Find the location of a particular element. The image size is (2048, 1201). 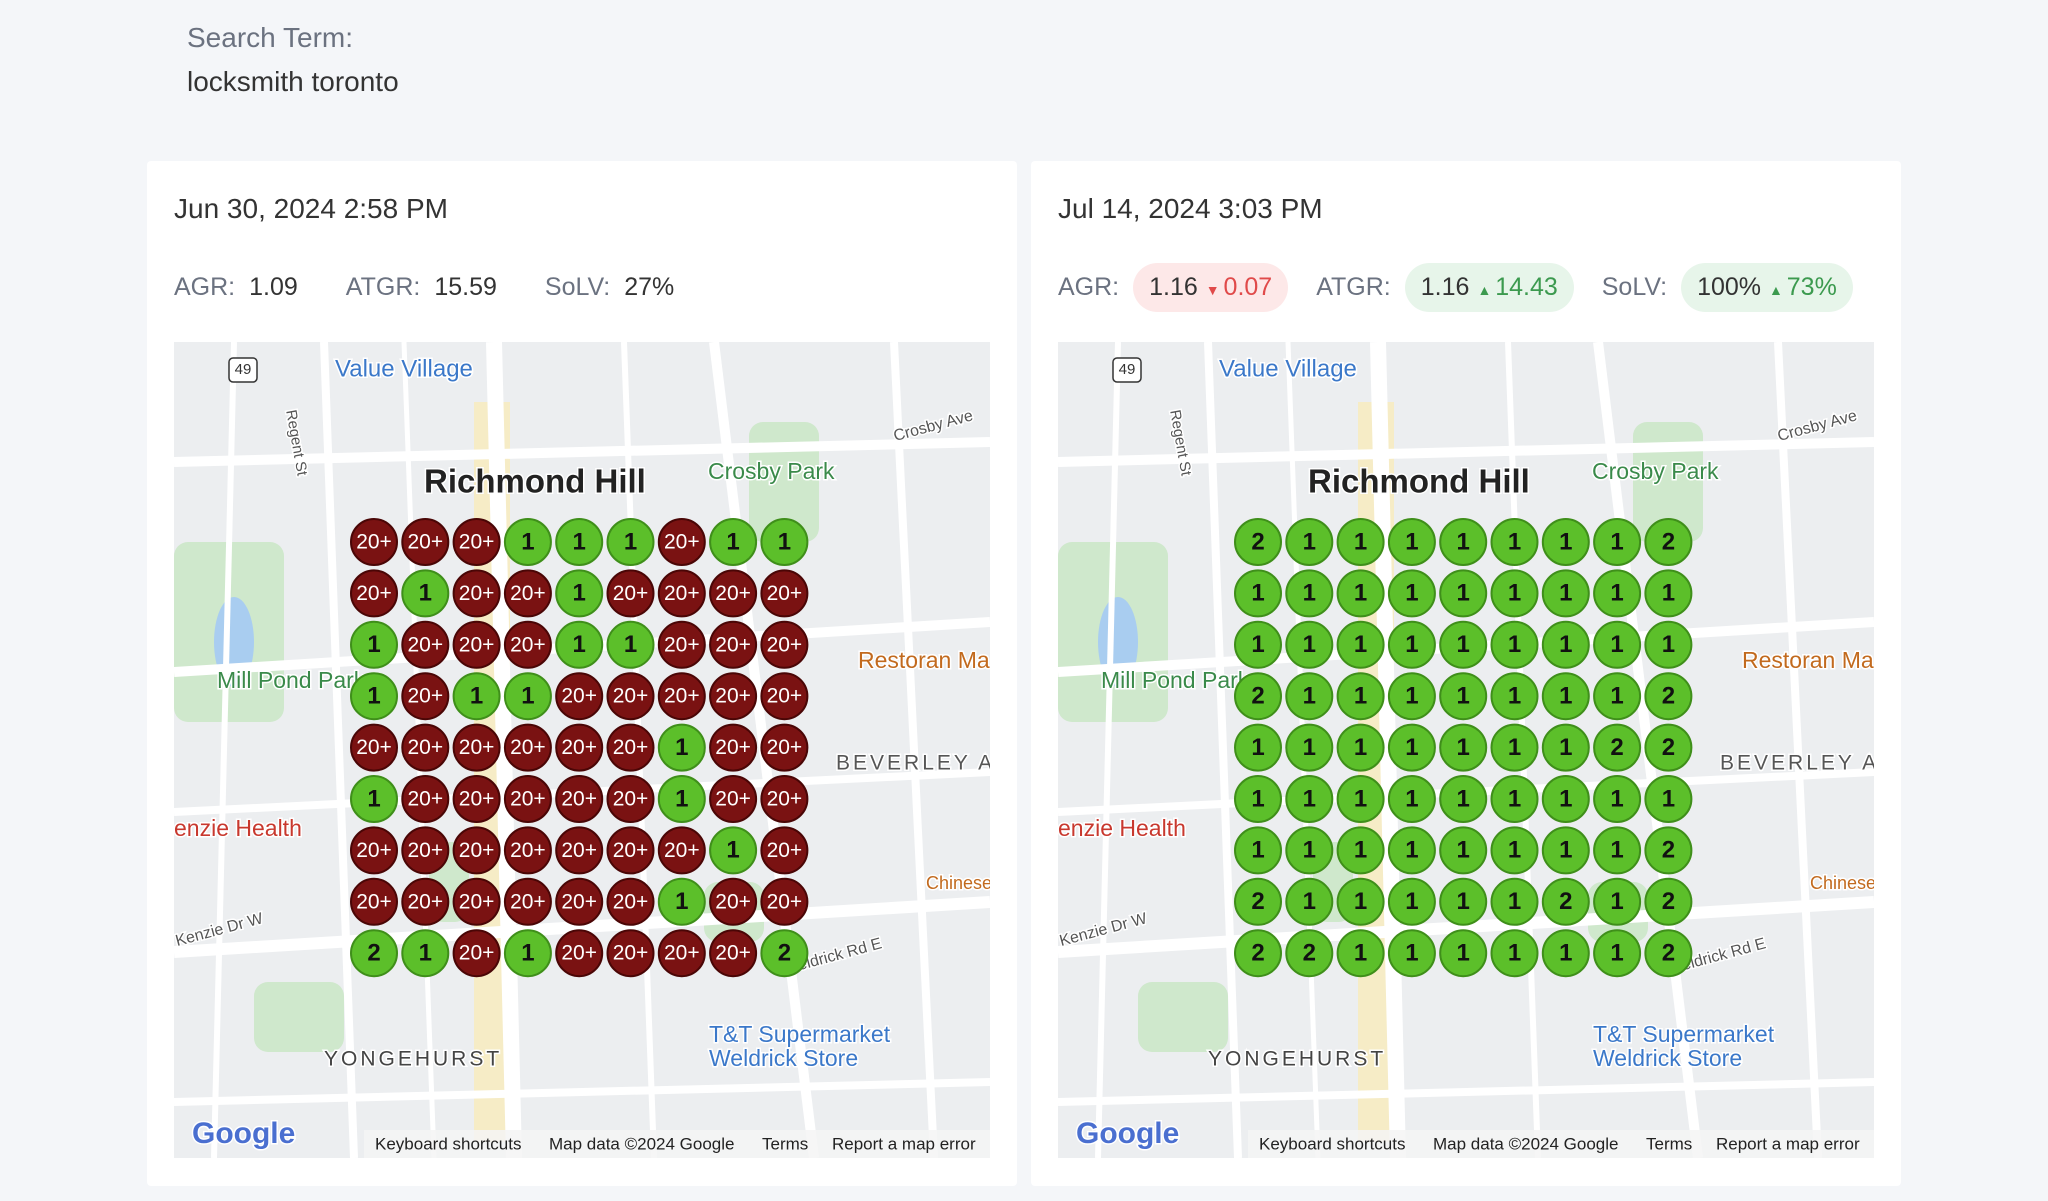

map-label: Weldrick Store is located at coordinates (783, 1058).